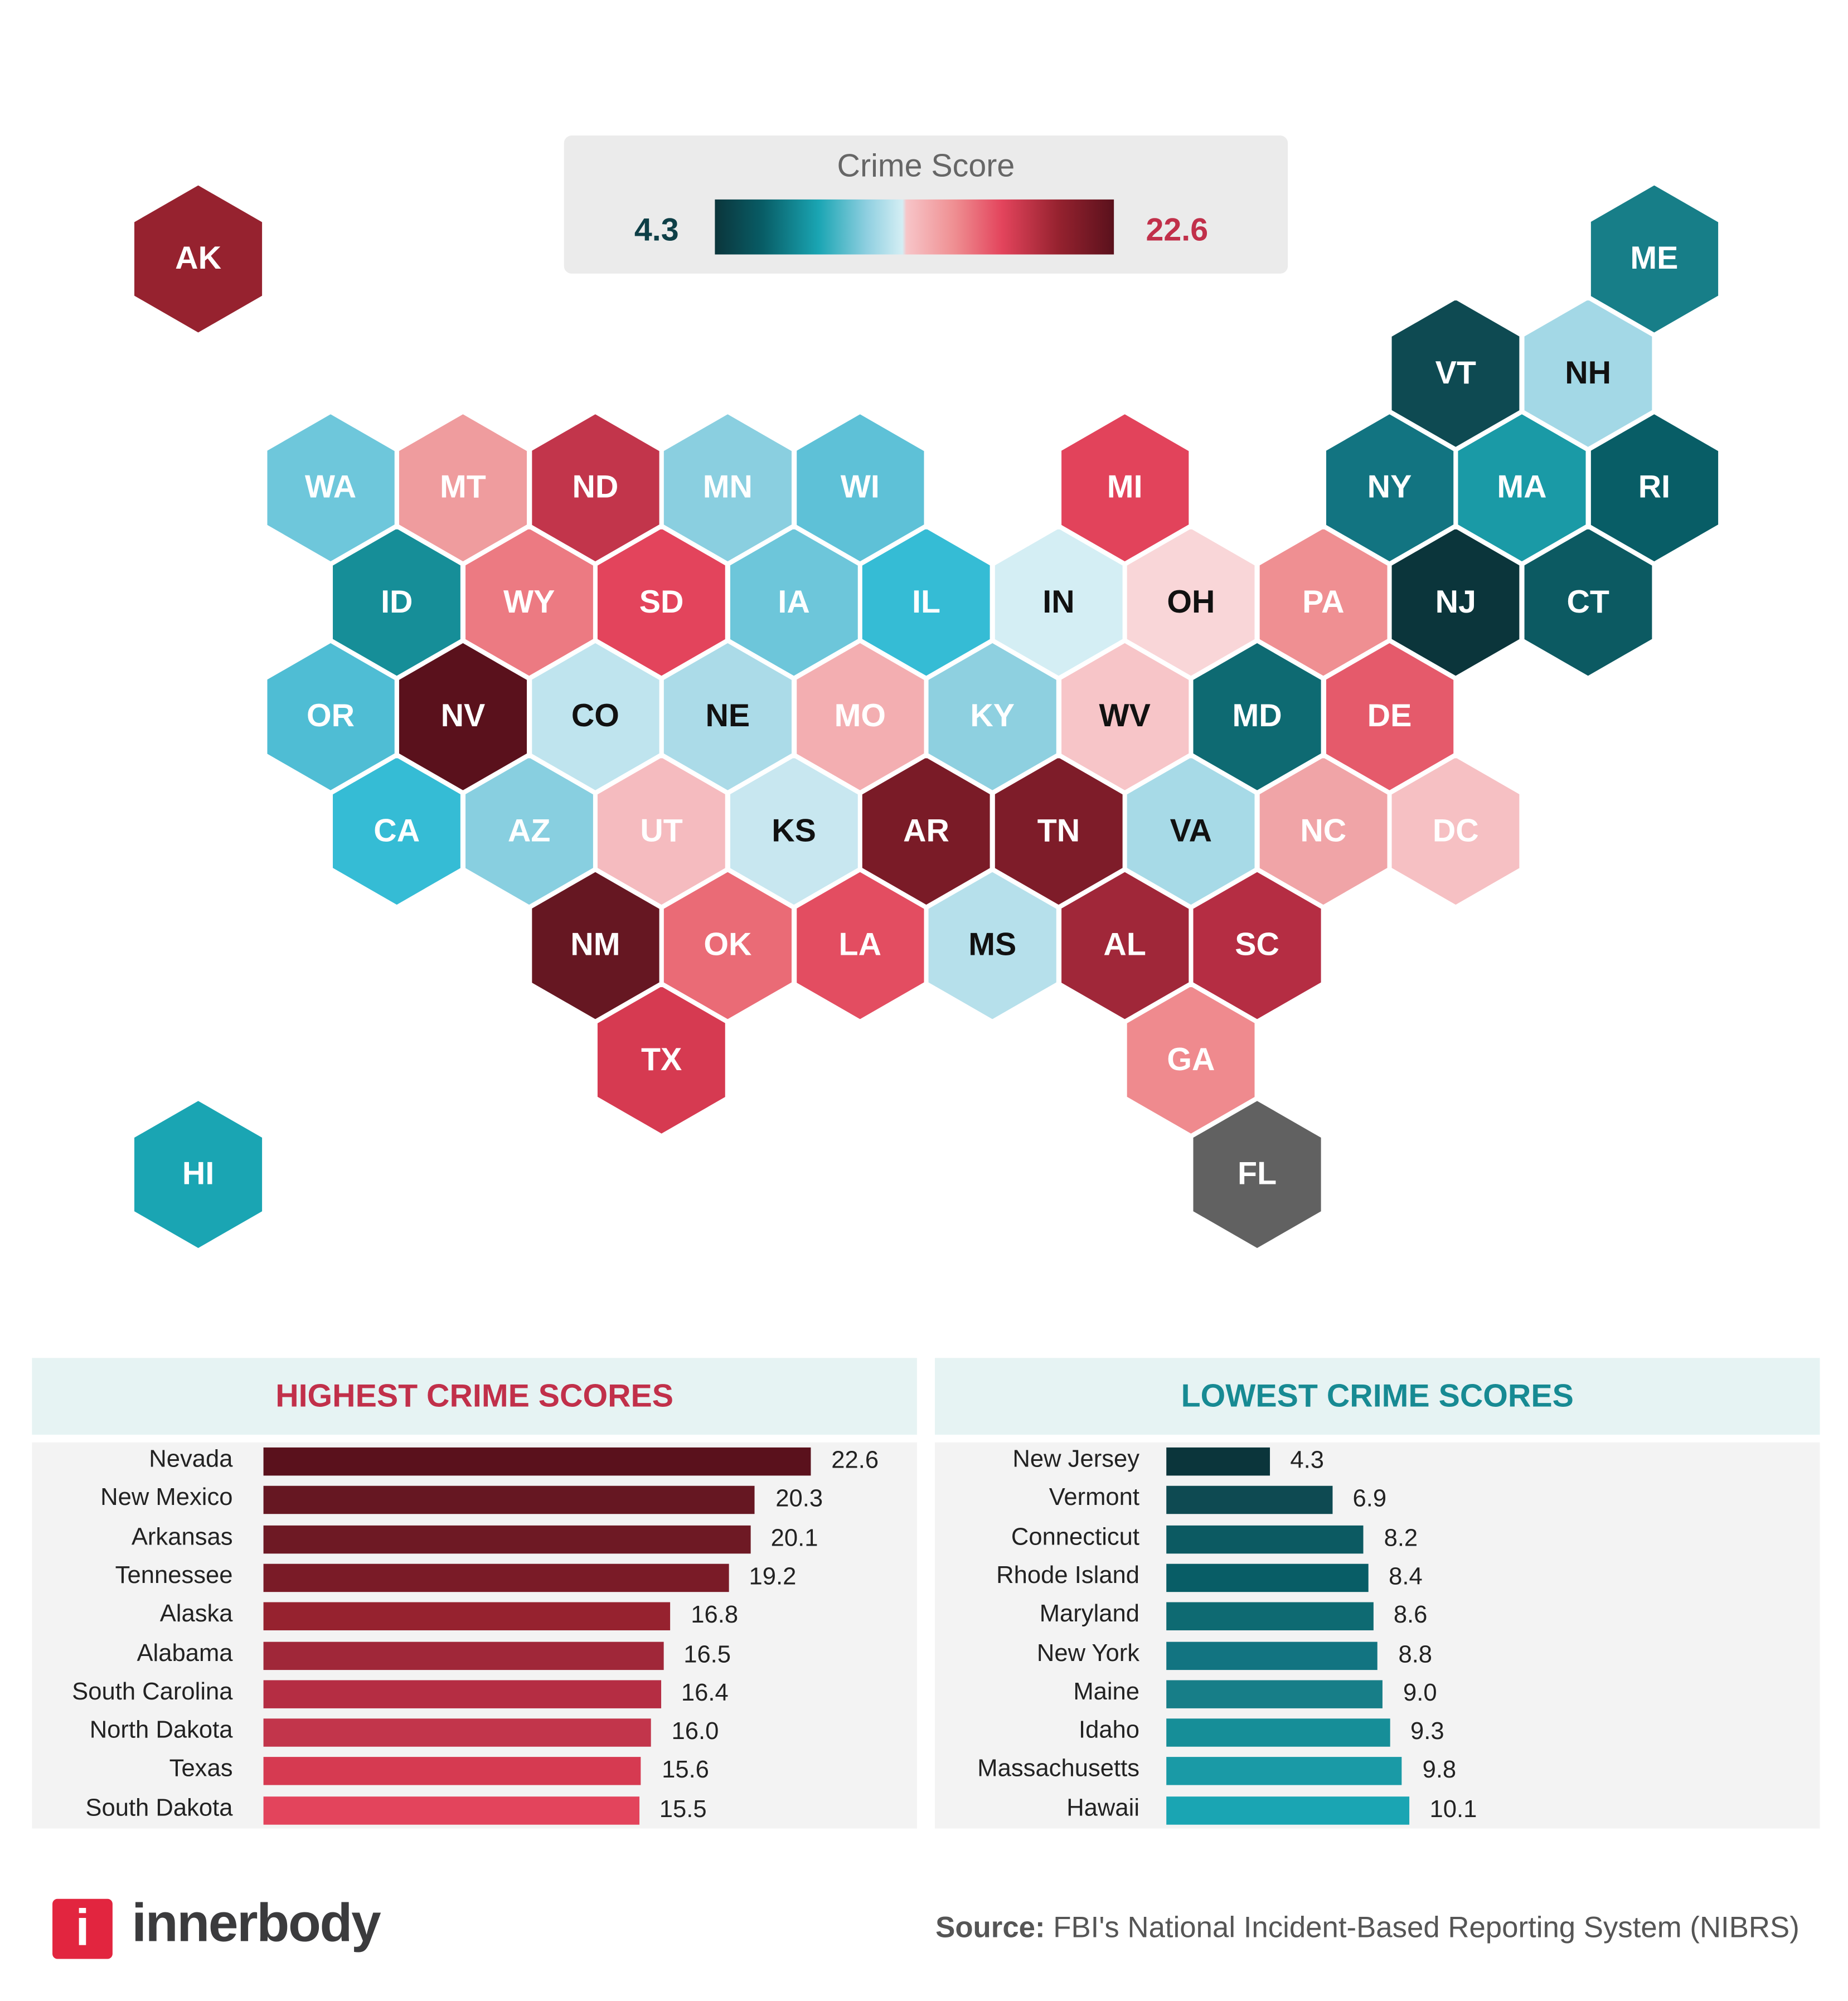 Image resolution: width=1848 pixels, height=2001 pixels. What do you see at coordinates (685, 1771) in the screenshot?
I see `bar-value-label: 15.6` at bounding box center [685, 1771].